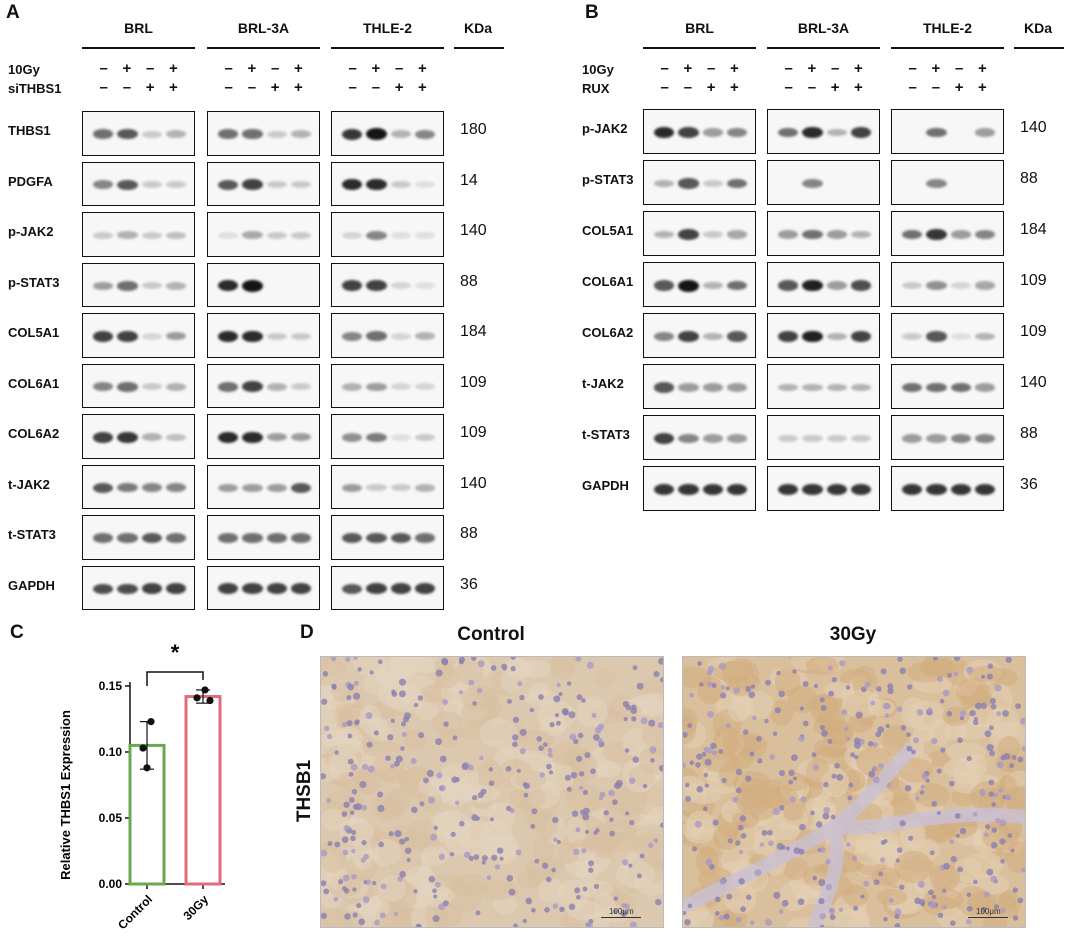  I want to click on significance-bracket, so click(175, 678).